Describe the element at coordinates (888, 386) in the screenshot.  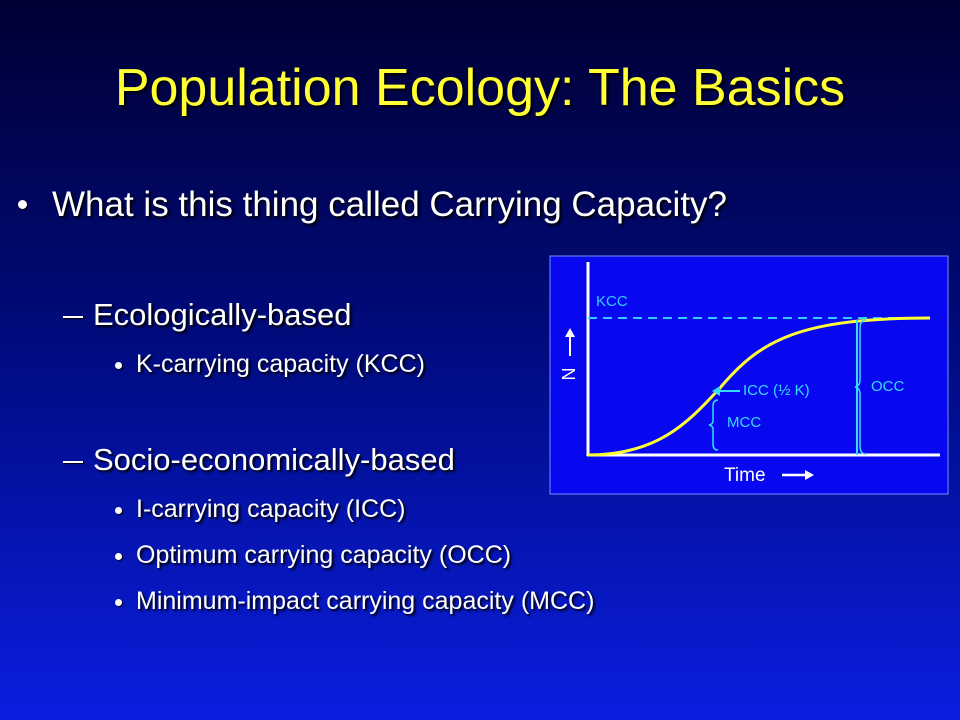
I see `occ-label: OCC` at that location.